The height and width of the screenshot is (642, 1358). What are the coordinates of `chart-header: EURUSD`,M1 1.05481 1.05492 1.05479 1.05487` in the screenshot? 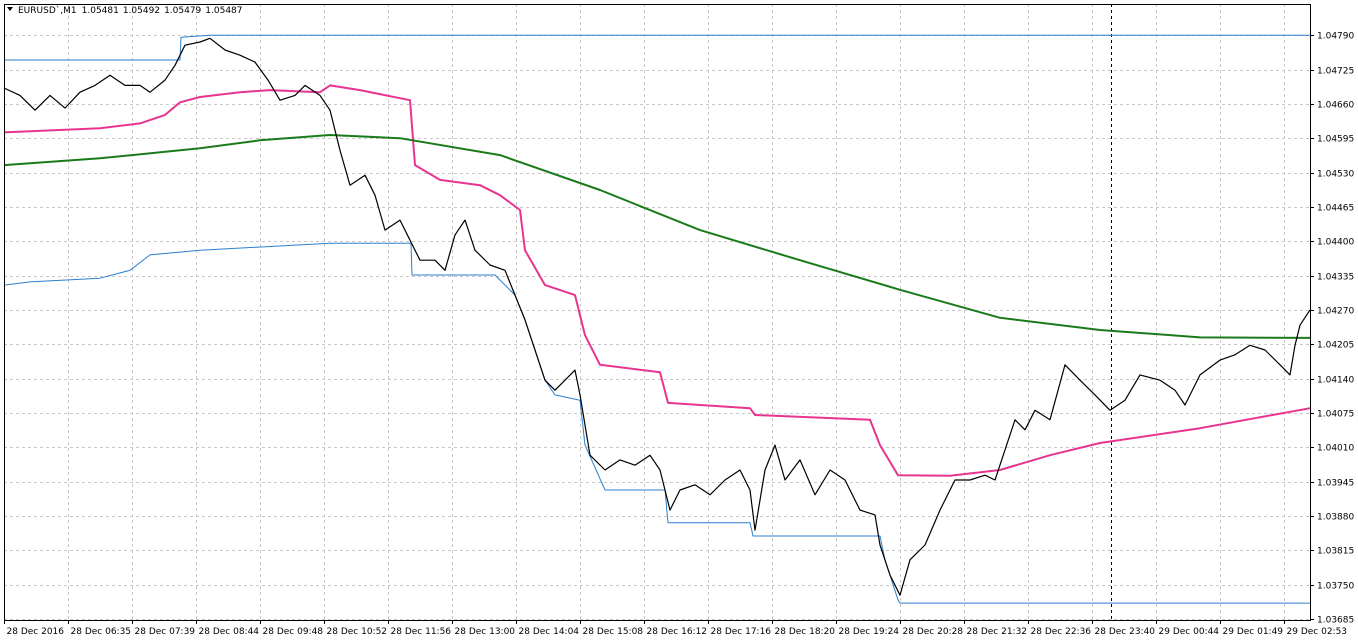 It's located at (130, 10).